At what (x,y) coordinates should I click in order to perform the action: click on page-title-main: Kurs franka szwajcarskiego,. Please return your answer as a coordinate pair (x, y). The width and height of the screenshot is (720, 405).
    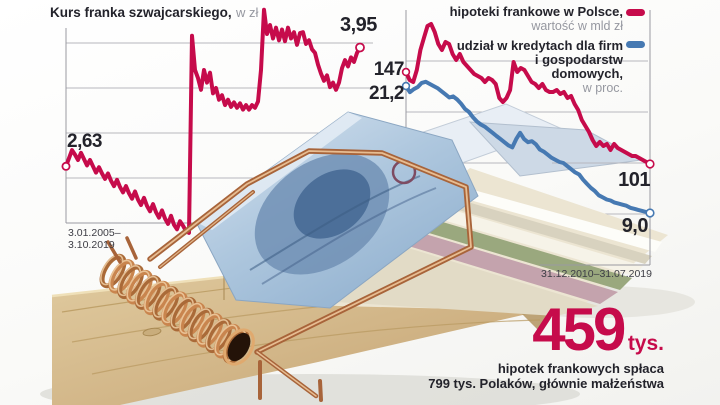
    Looking at the image, I should click on (141, 12).